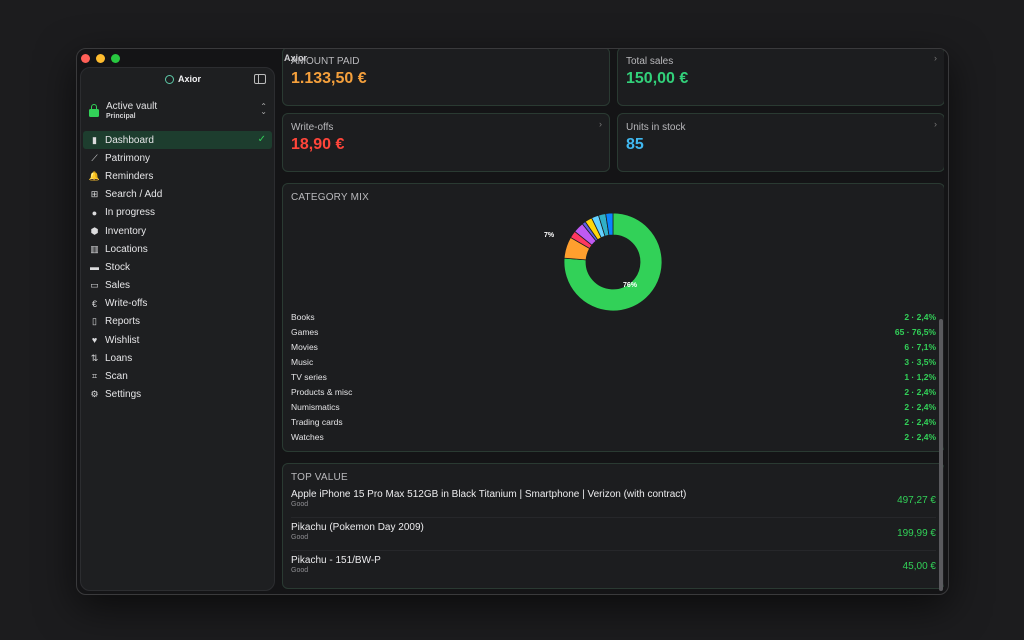 The height and width of the screenshot is (640, 1024). Describe the element at coordinates (134, 195) in the screenshot. I see `sidebar-item-label: Search / Add` at that location.